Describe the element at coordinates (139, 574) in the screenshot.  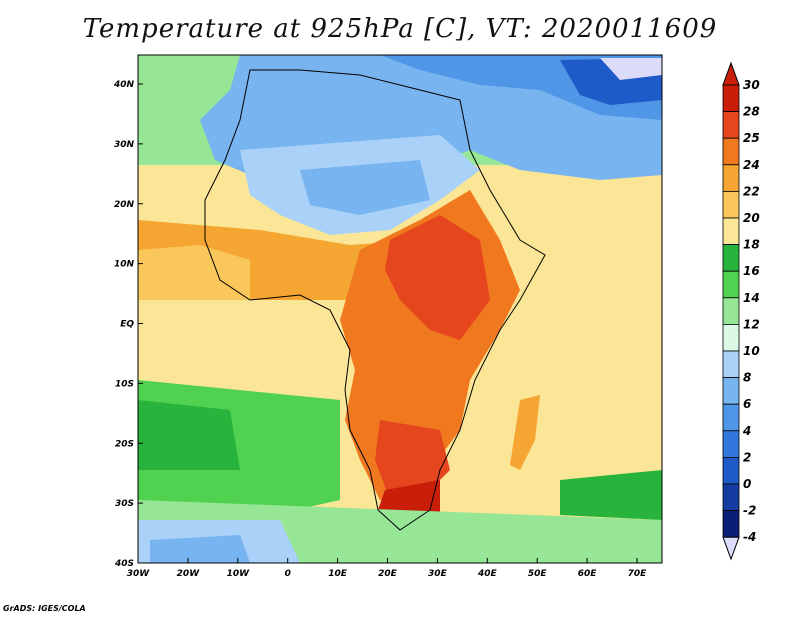
I see `lon-tick-label: 30W` at that location.